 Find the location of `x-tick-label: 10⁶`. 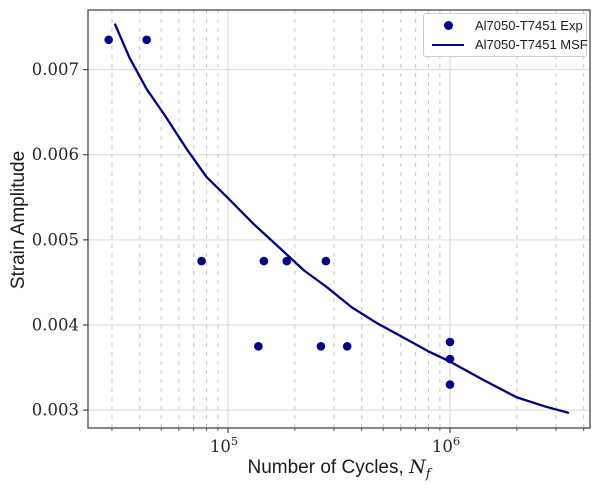

x-tick-label: 10⁶ is located at coordinates (446, 445).